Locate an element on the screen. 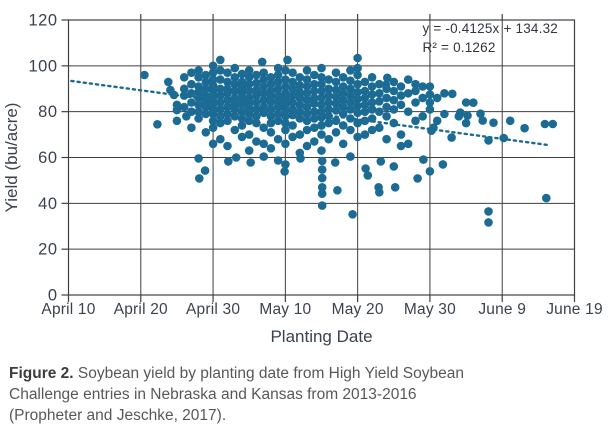  caption-line-3: (Propheter and Jeschke, 2017). is located at coordinates (118, 415).